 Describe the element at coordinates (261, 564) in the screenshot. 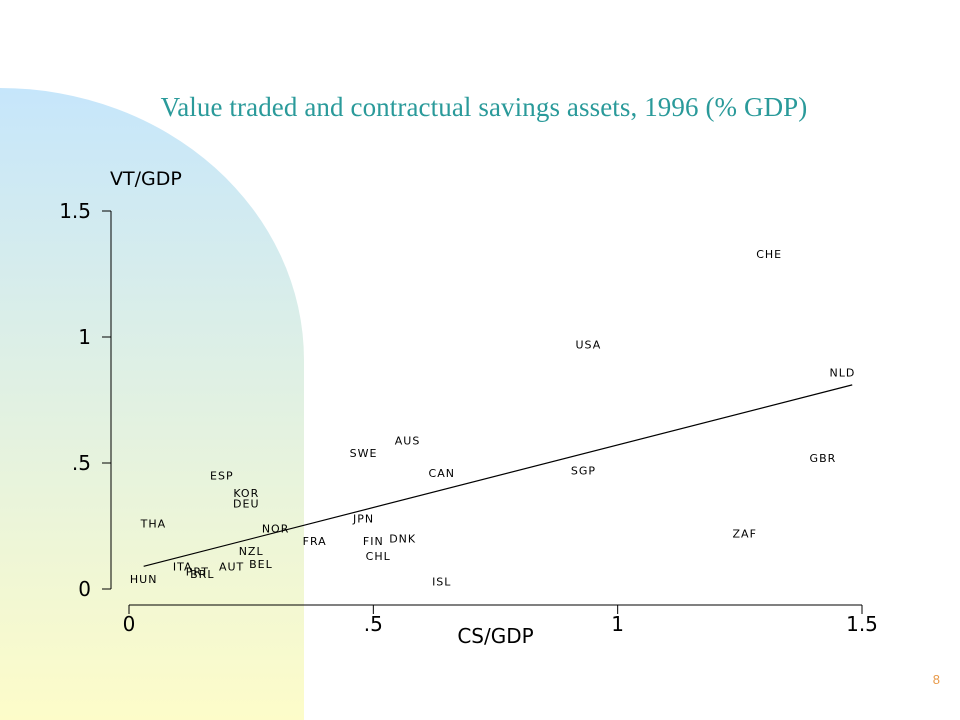

I see `point-label-bel: BEL` at that location.